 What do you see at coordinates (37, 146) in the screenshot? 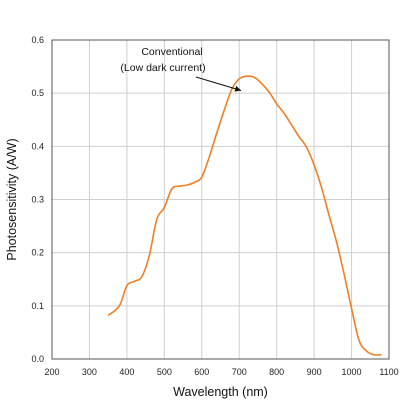
I see `y-tick-label: 0.4` at bounding box center [37, 146].